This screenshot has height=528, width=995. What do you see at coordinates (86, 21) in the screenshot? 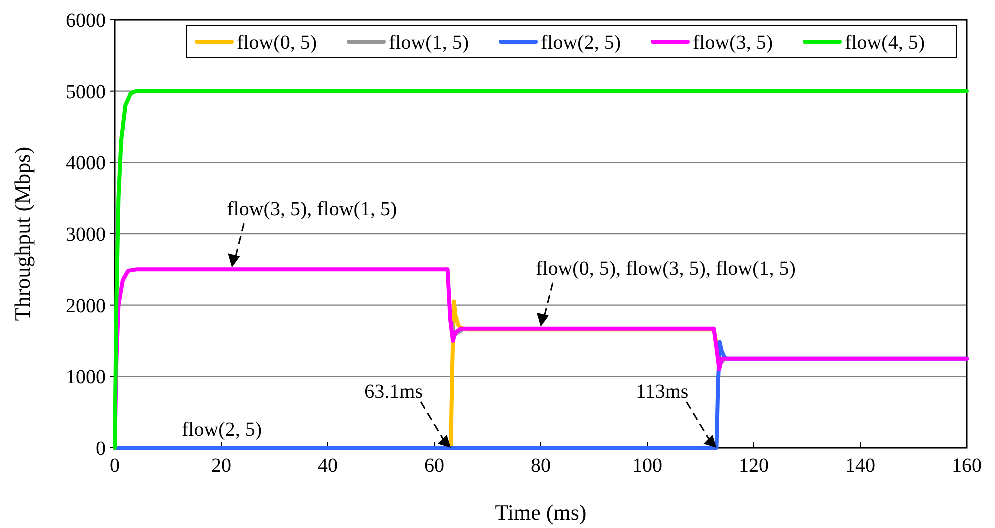
I see `y-tick-label: 6000` at bounding box center [86, 21].